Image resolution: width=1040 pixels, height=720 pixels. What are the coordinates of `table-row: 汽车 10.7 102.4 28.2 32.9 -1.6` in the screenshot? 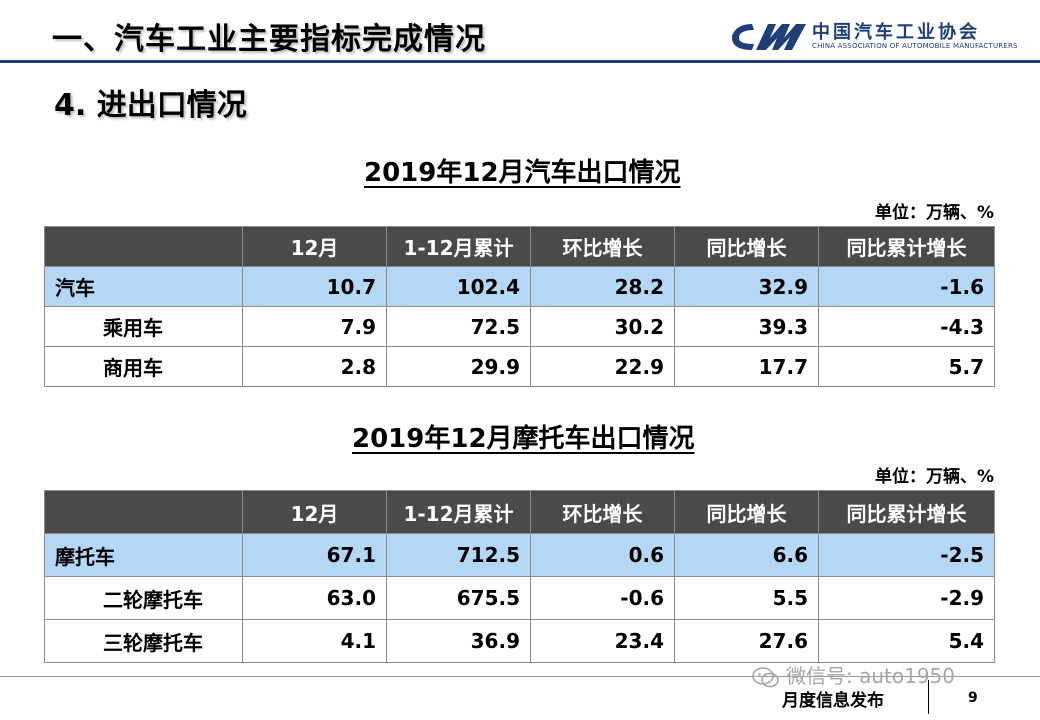 It's located at (519, 286).